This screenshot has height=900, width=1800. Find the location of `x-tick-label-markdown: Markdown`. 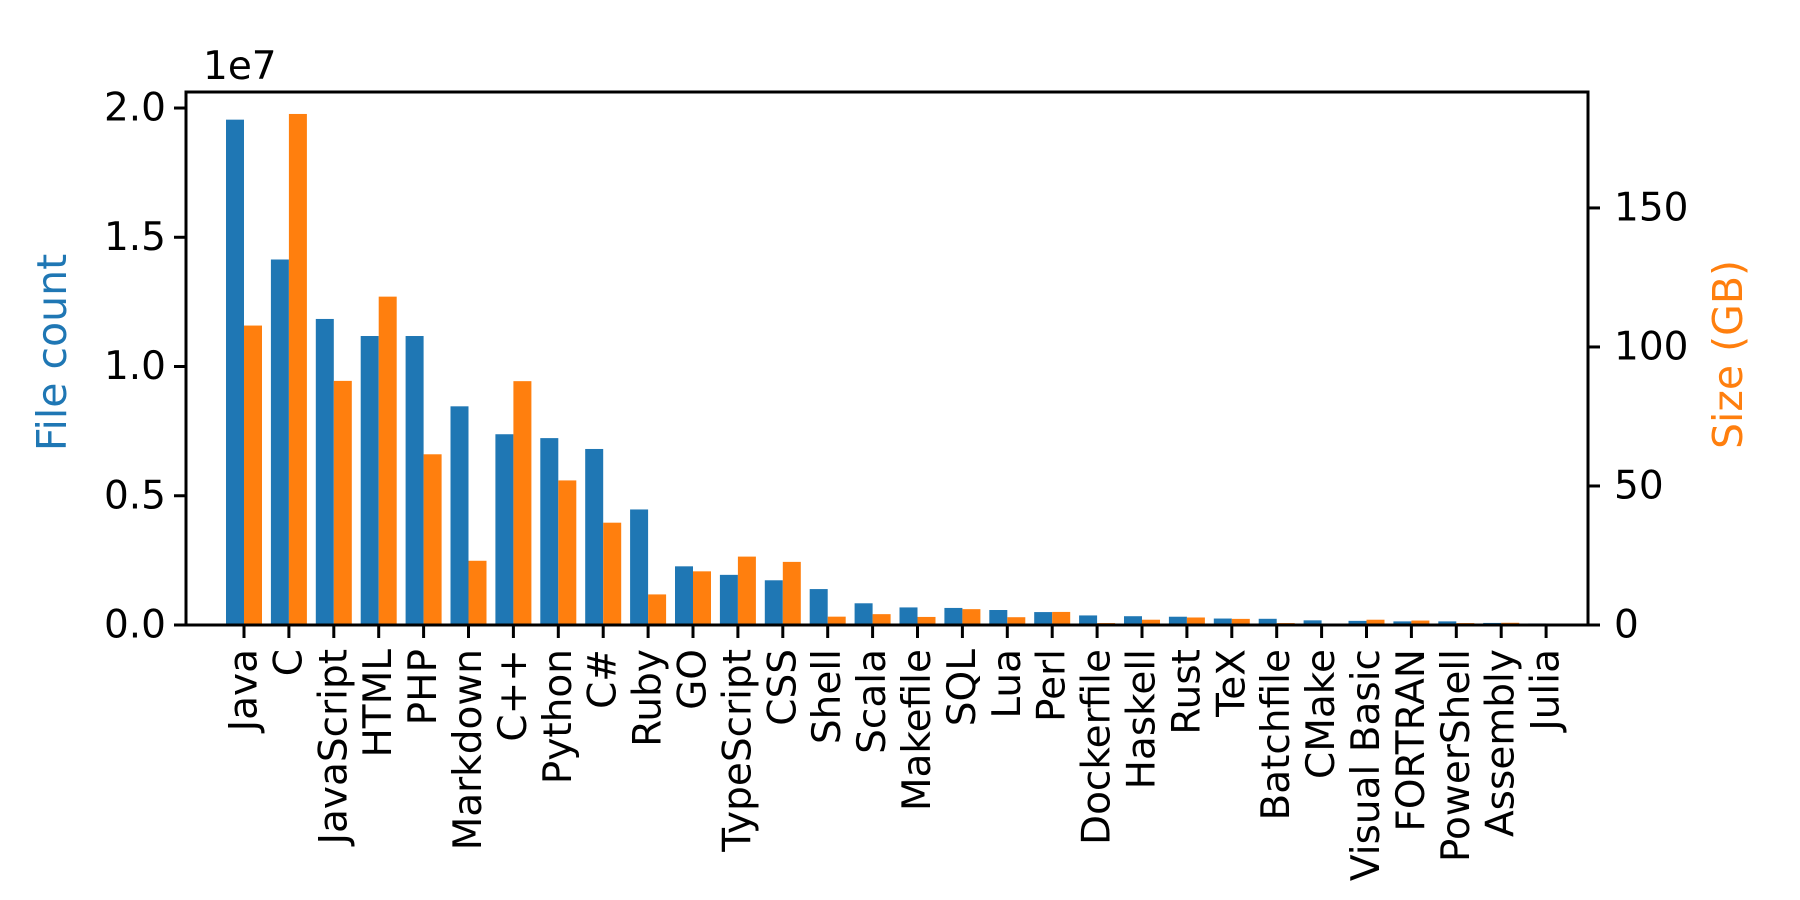

x-tick-label-markdown: Markdown is located at coordinates (468, 749).